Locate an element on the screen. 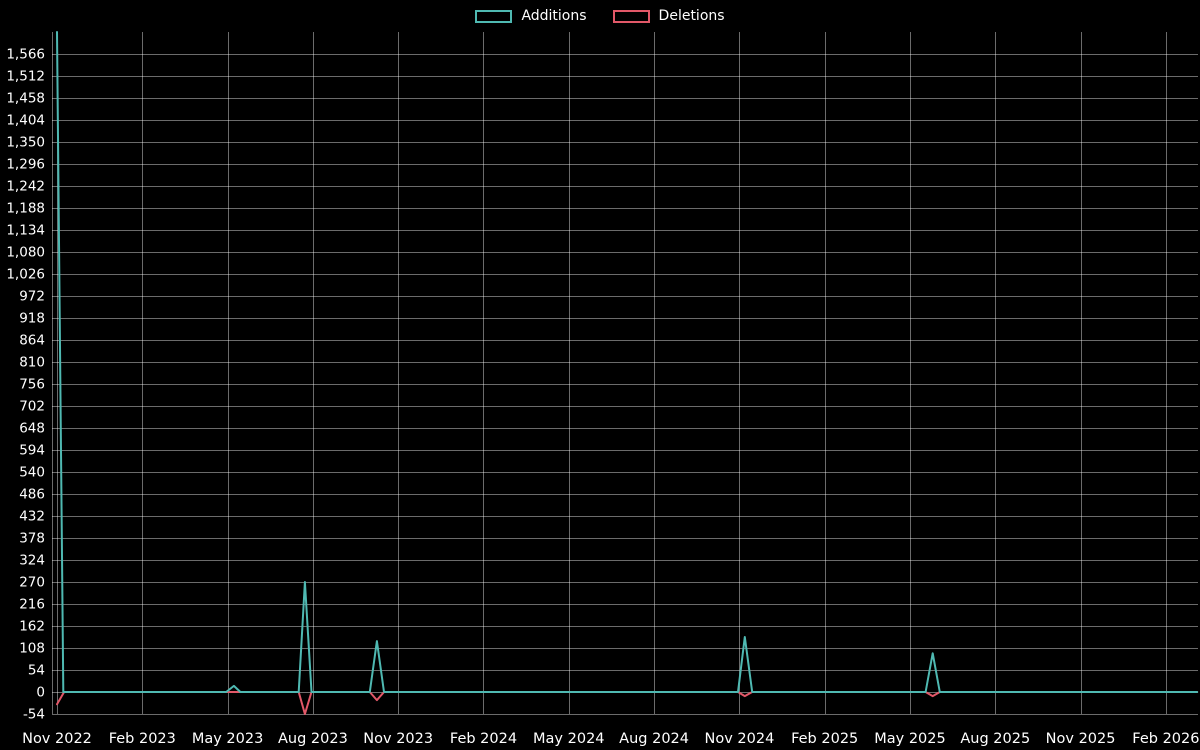 The image size is (1200, 750). x-tick-label: May 2024 is located at coordinates (569, 739).